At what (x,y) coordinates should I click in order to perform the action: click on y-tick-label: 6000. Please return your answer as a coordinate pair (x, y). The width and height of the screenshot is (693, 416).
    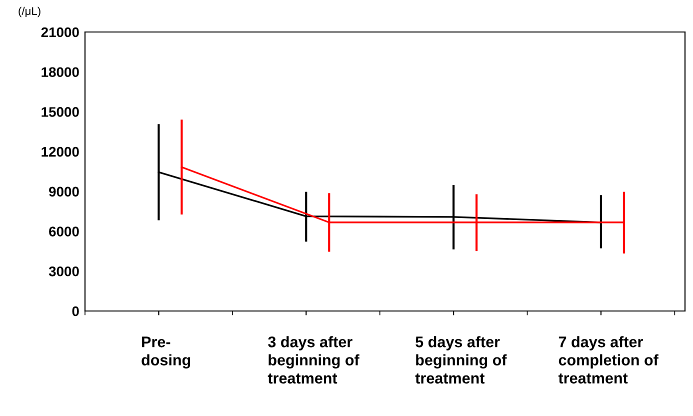
    Looking at the image, I should click on (64, 231).